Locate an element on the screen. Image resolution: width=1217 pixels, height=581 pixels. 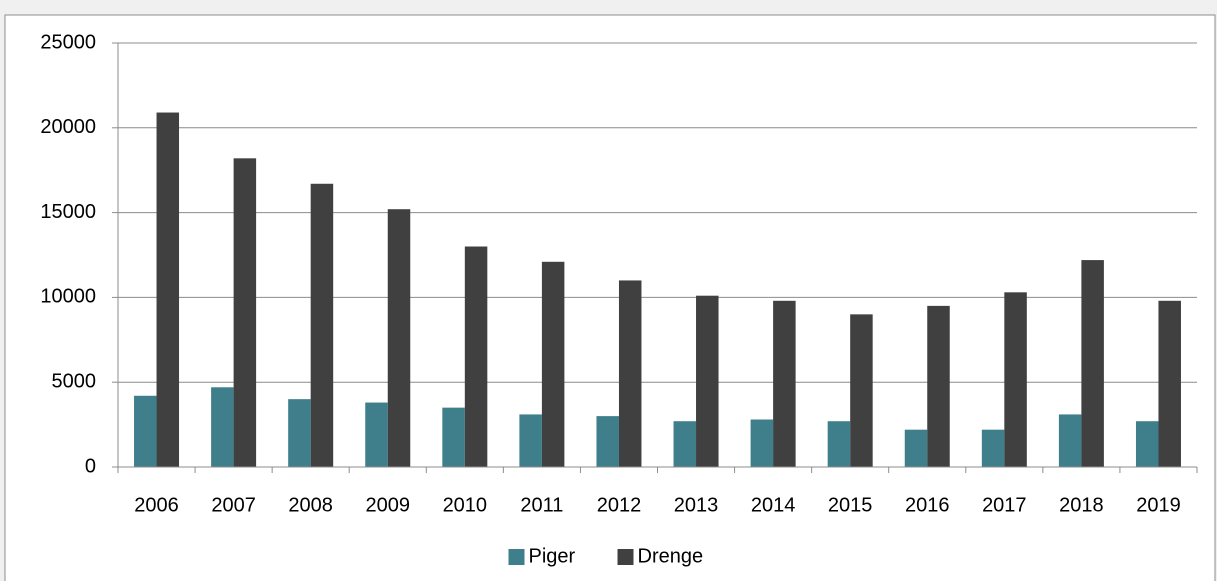
x-tick-label: 2009 is located at coordinates (388, 505).